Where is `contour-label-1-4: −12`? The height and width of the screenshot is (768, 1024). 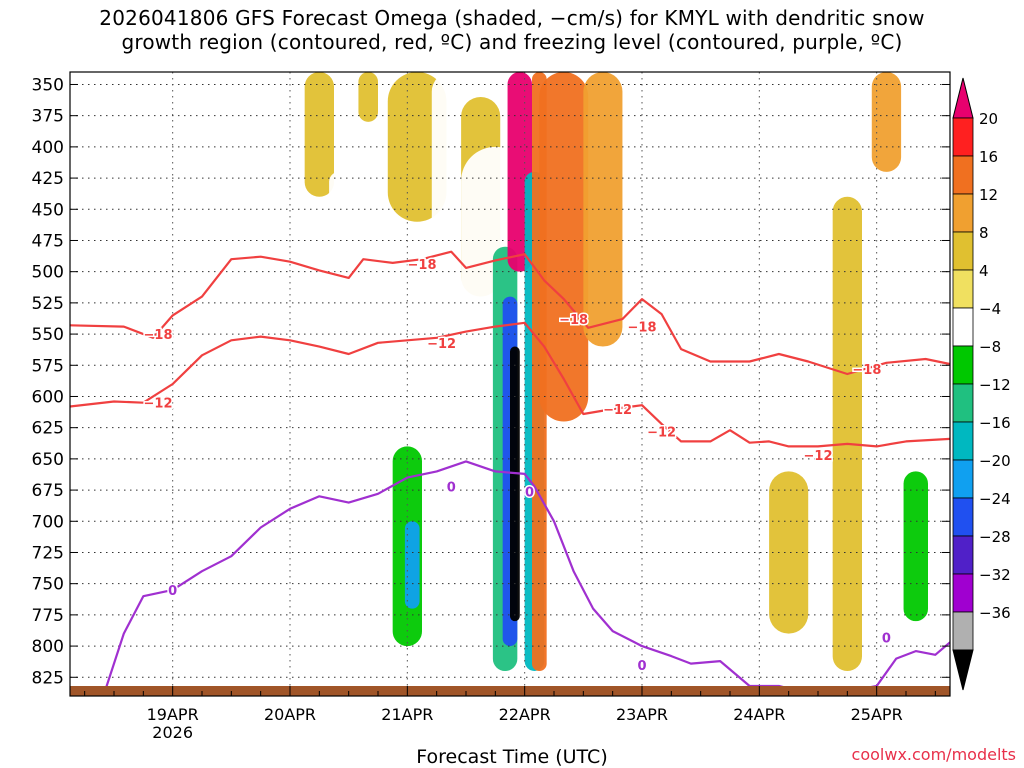 contour-label-1-4: −12 is located at coordinates (818, 456).